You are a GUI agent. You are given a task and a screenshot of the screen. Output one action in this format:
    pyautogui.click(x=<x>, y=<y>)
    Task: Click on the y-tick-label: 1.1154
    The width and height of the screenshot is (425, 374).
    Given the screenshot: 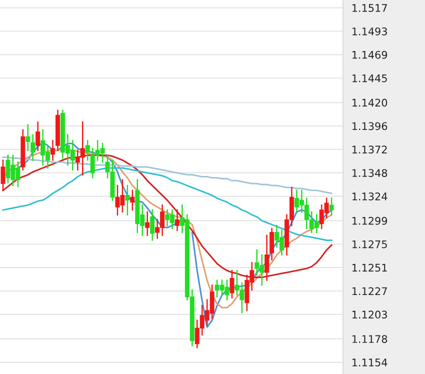 What is the action you would take?
    pyautogui.click(x=370, y=362)
    